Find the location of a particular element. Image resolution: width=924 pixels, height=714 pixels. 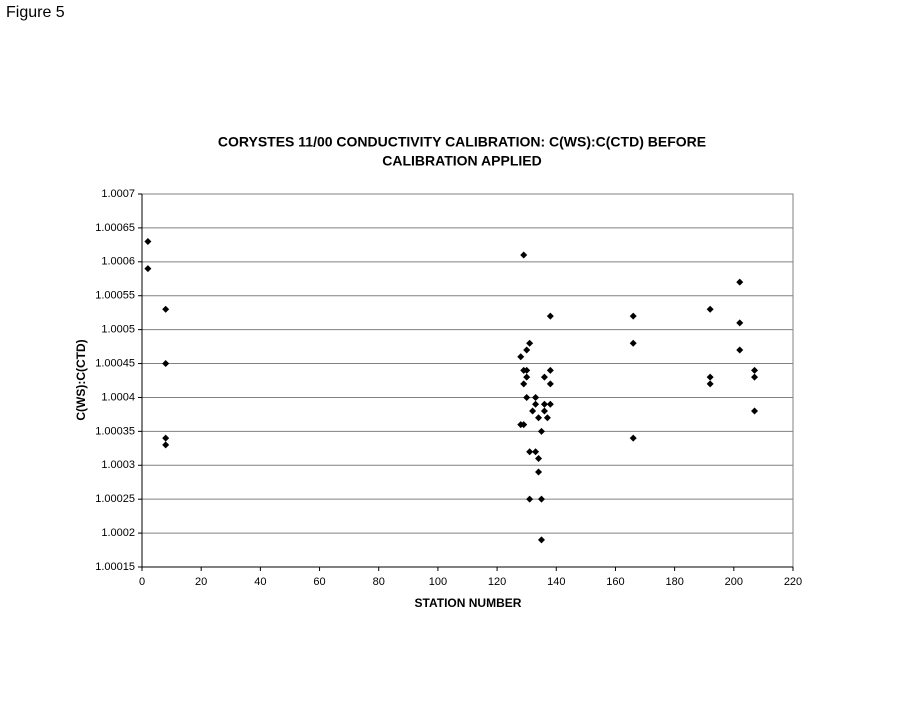

x-axis-label: STATION NUMBER is located at coordinates (468, 603).